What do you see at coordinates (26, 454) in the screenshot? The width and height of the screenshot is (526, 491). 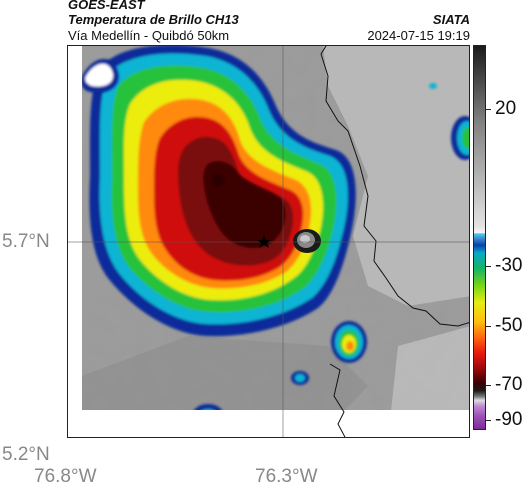 I see `latitude-label: 5.2°N` at bounding box center [26, 454].